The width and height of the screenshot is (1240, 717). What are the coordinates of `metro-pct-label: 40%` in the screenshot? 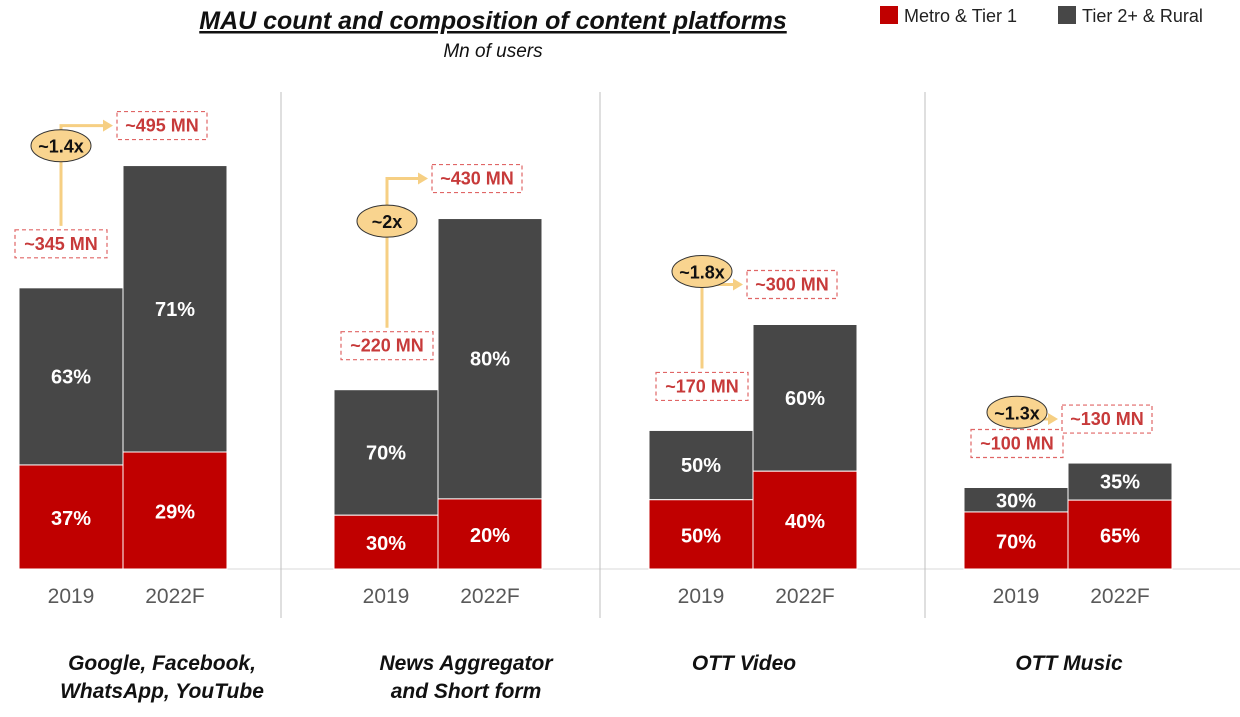 It's located at (805, 522).